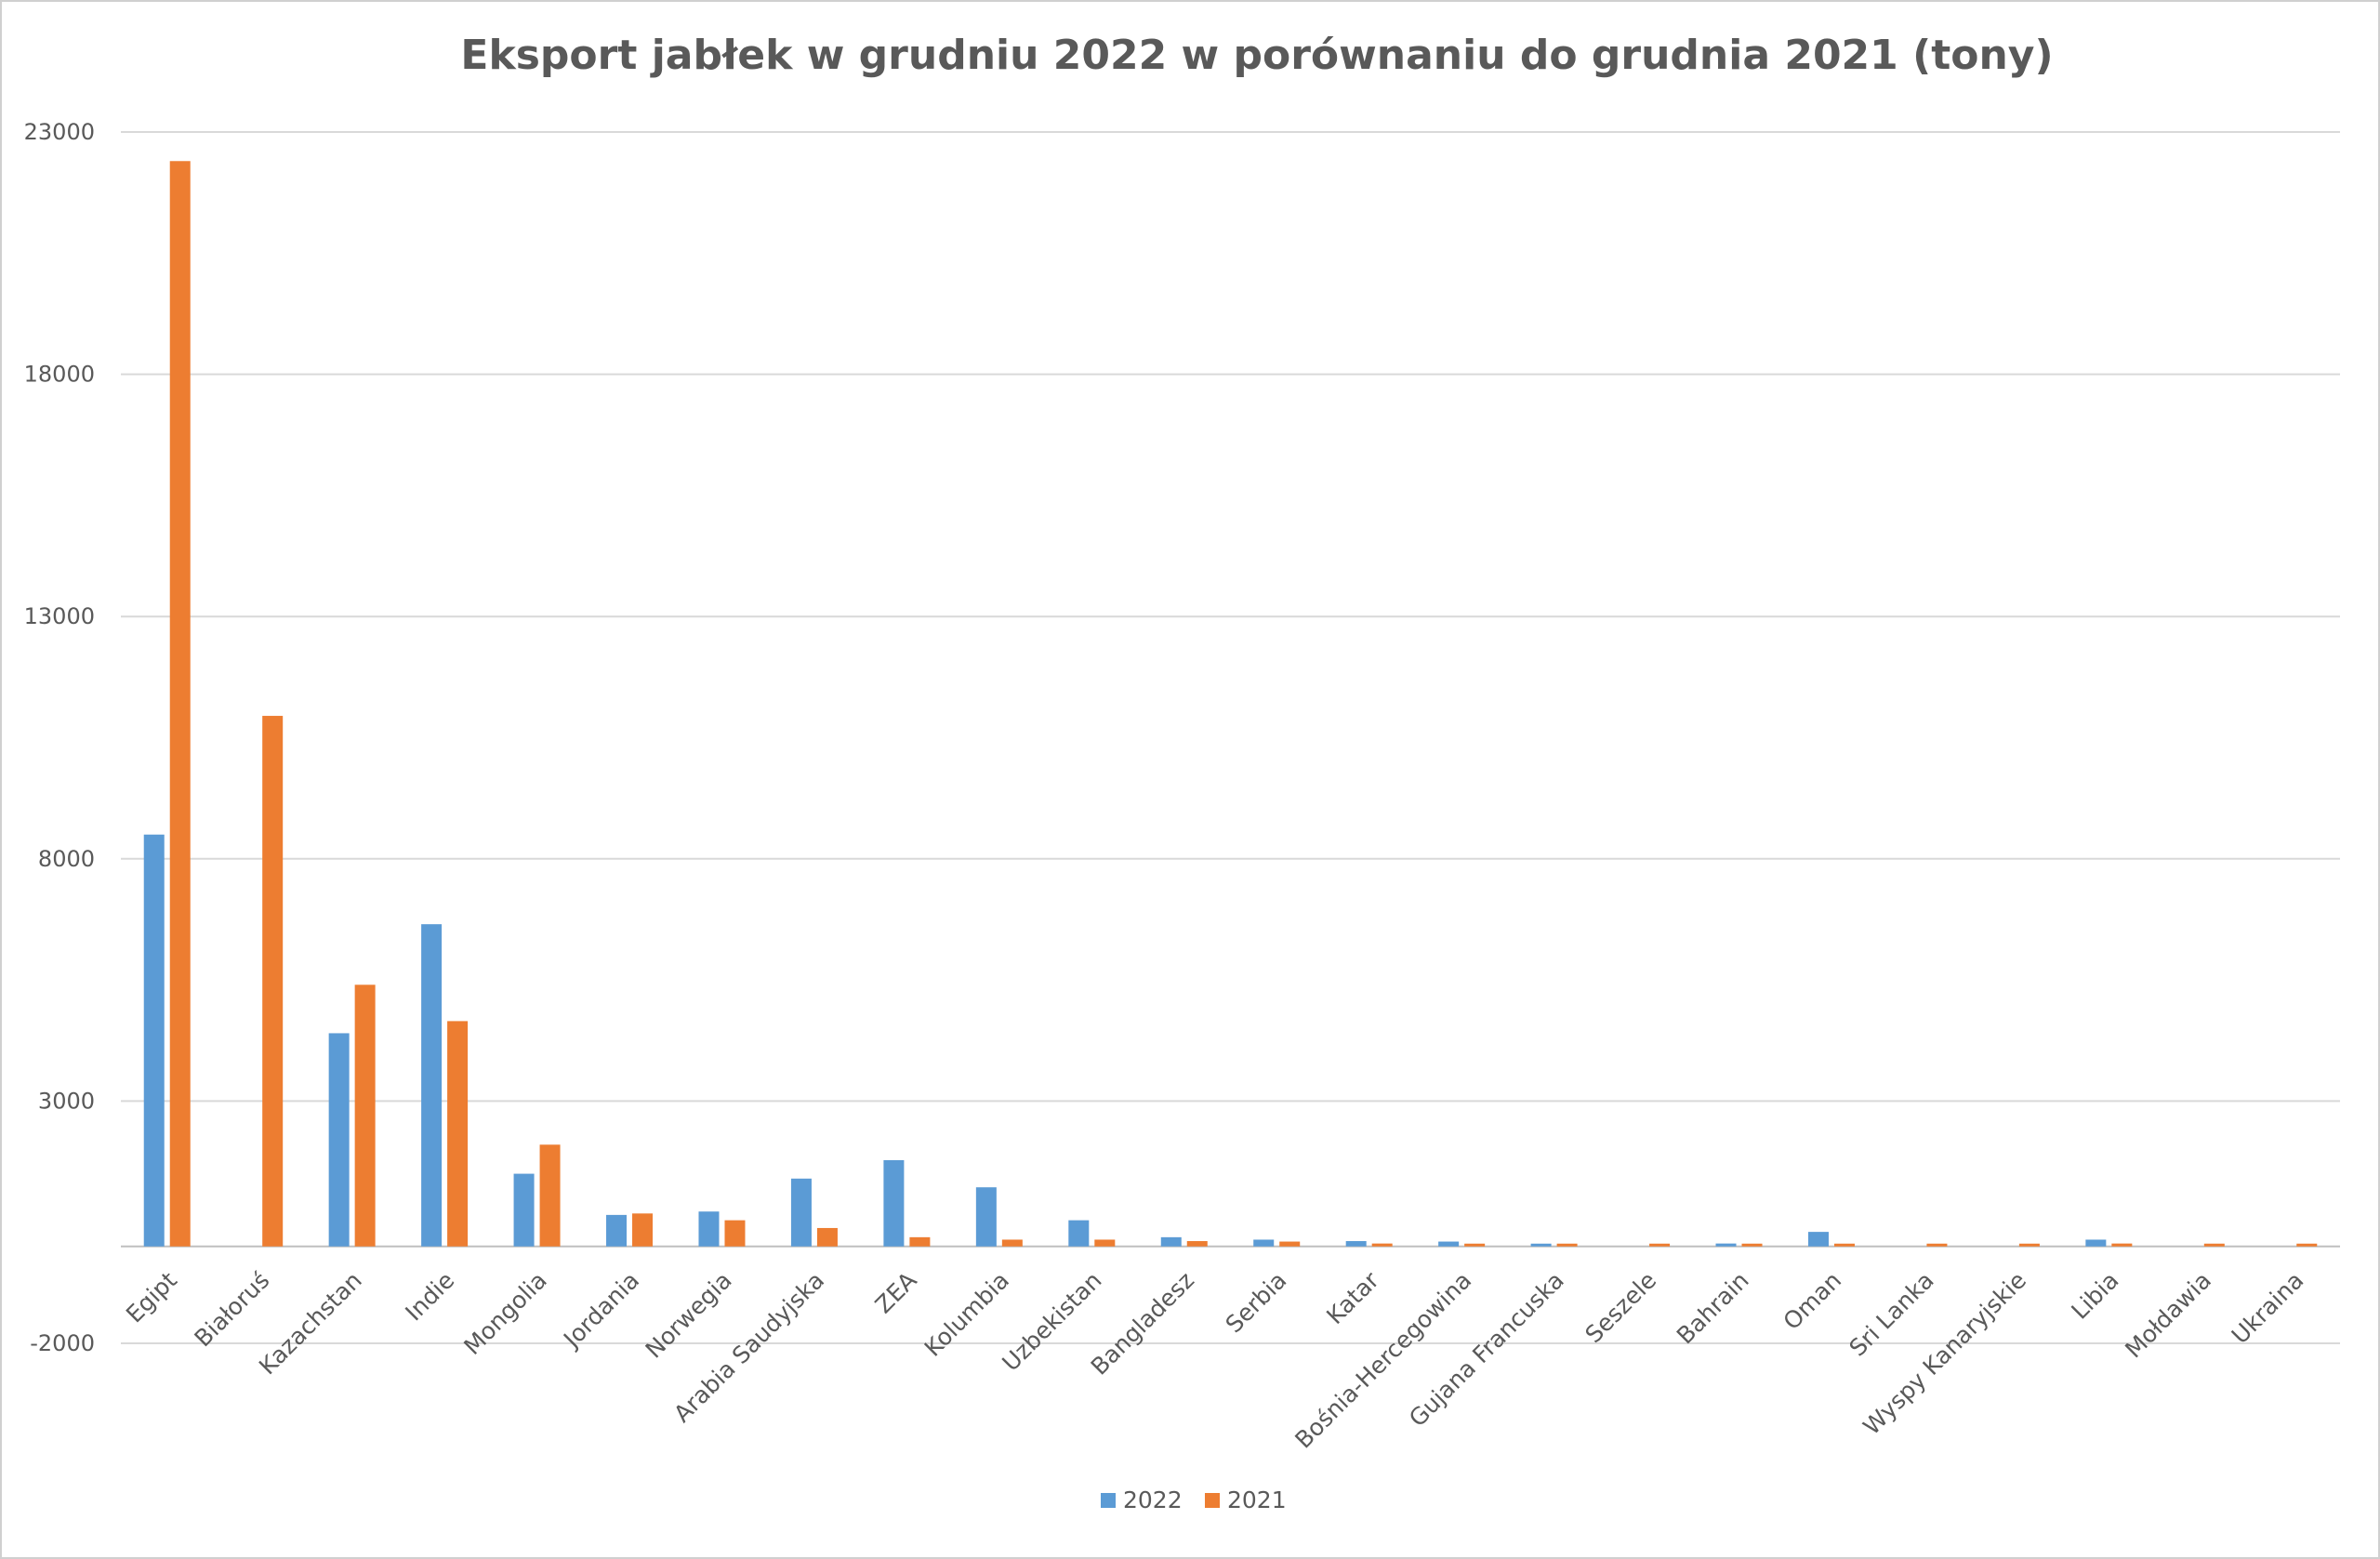  What do you see at coordinates (59, 737) in the screenshot?
I see `y-axis-tick-labels: -2000 3000 8000 13000 18000 23000` at bounding box center [59, 737].